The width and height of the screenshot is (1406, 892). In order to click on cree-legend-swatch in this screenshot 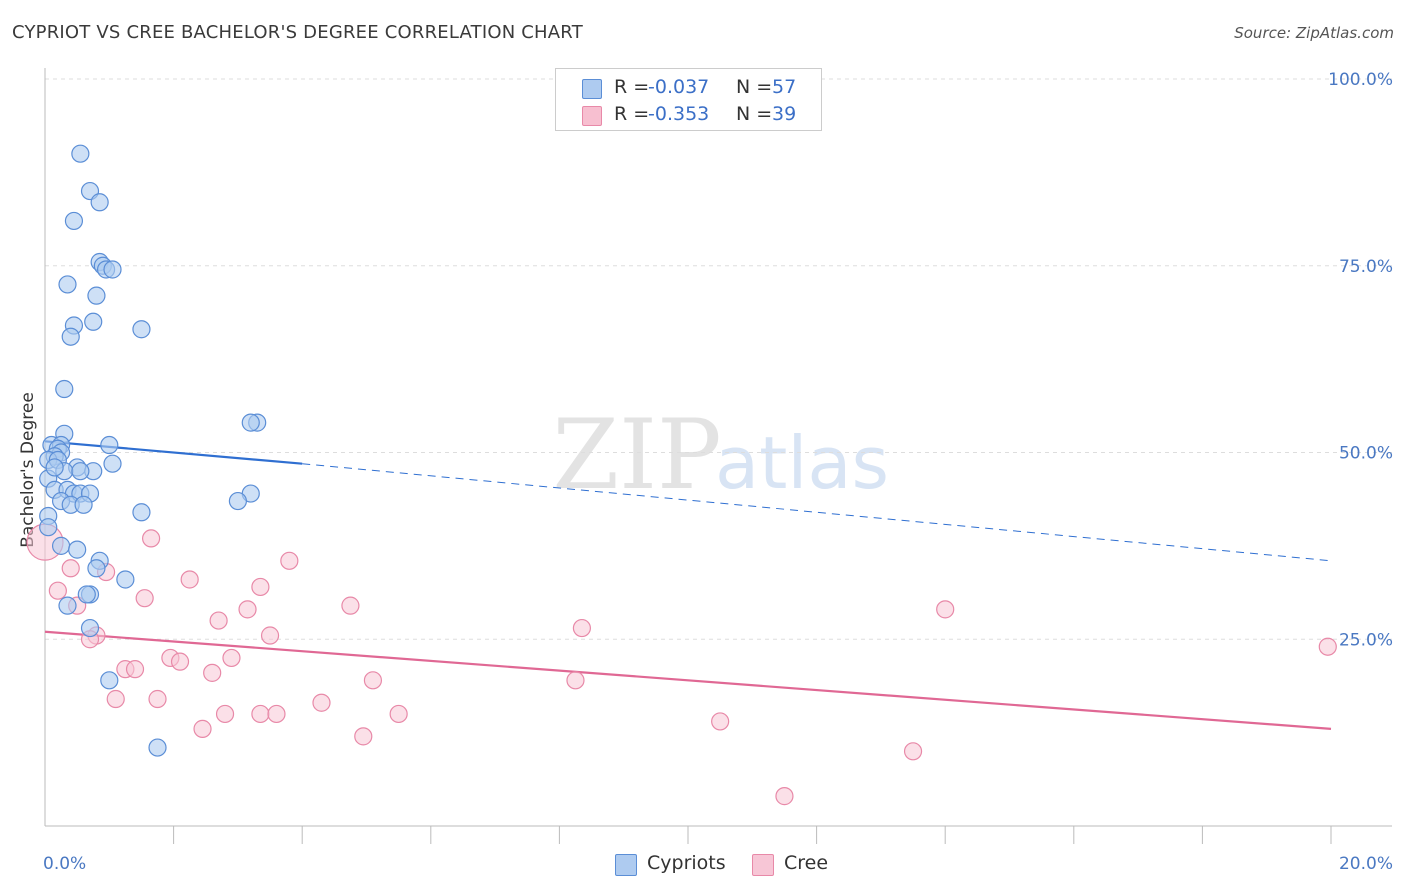, I will do `click(763, 865)`.